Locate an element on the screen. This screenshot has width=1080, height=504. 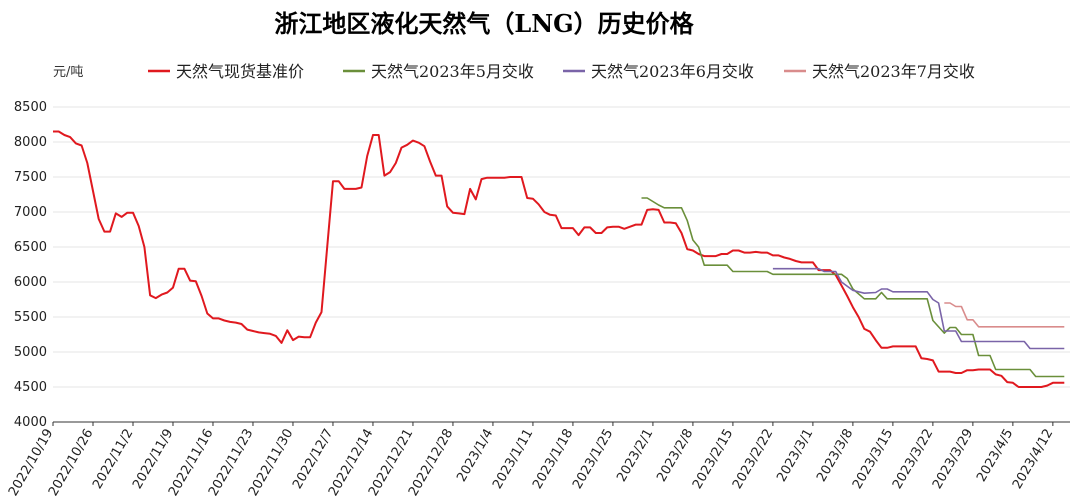
y-tick-label: 8000 is located at coordinates (30, 142).